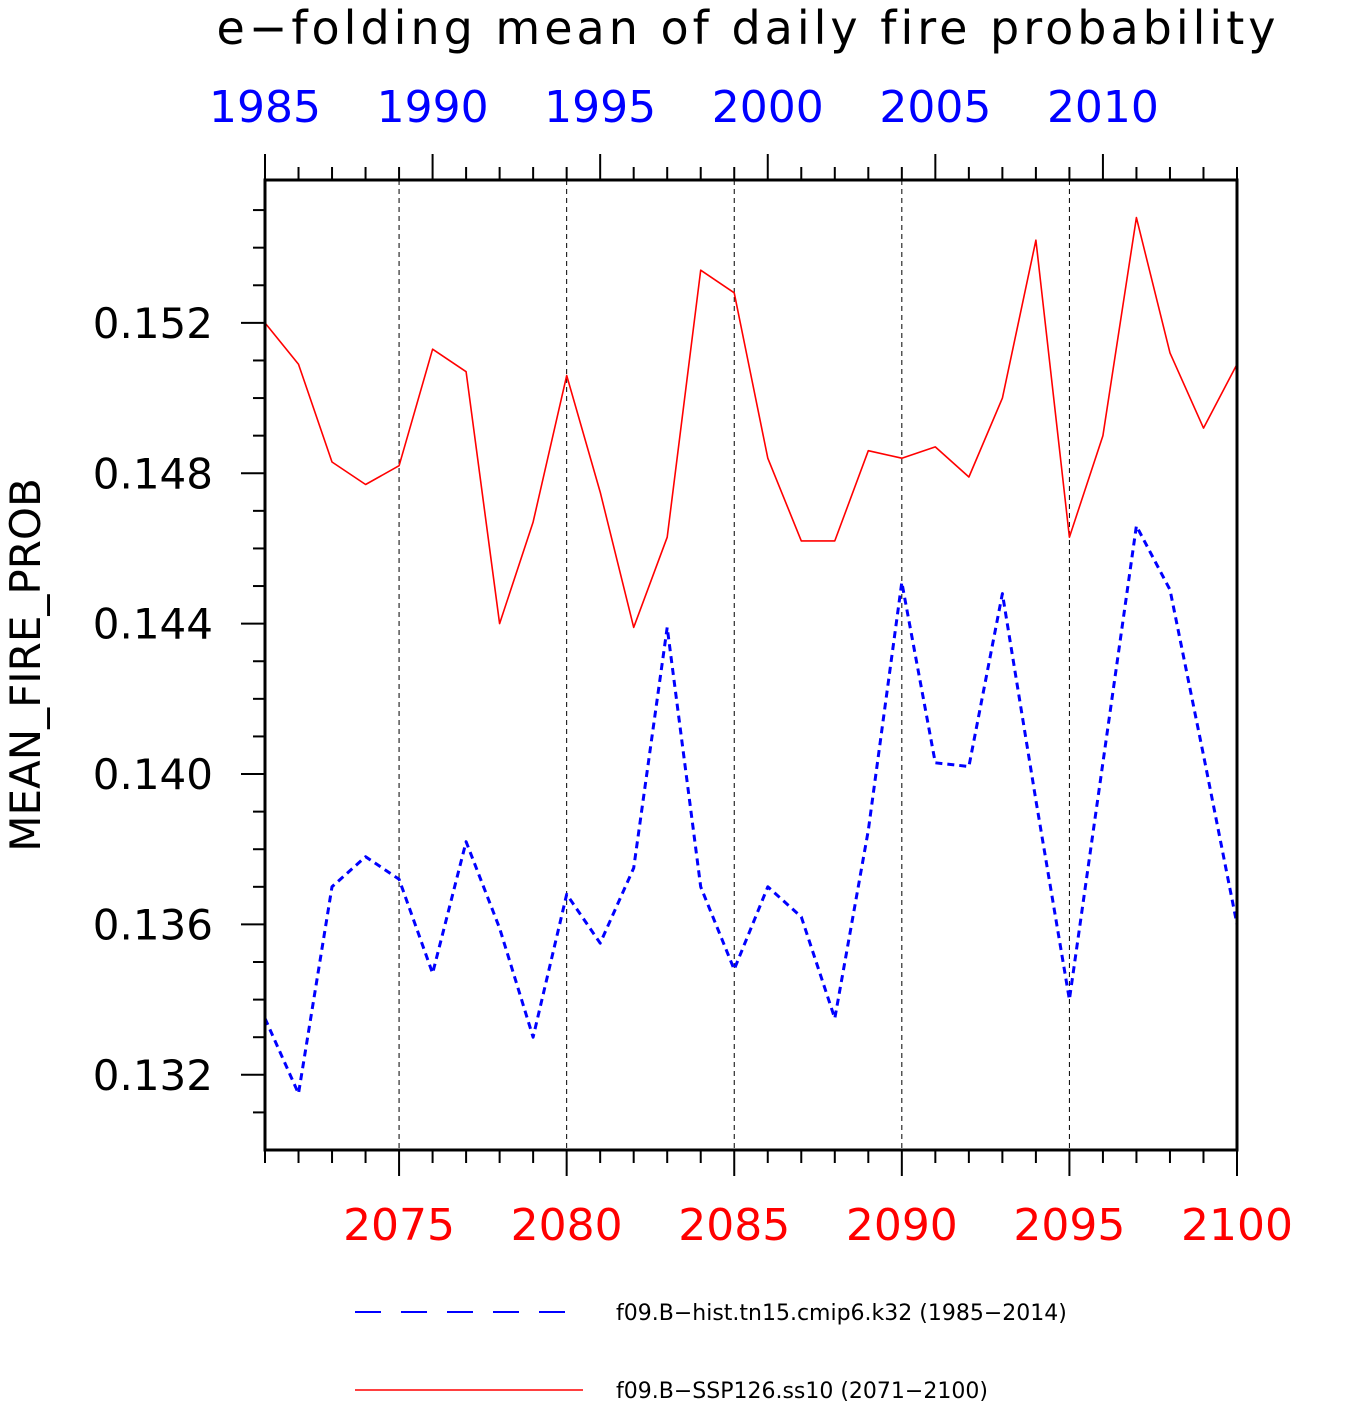  Describe the element at coordinates (768, 107) in the screenshot. I see `x-top-tick-label: 2000` at that location.